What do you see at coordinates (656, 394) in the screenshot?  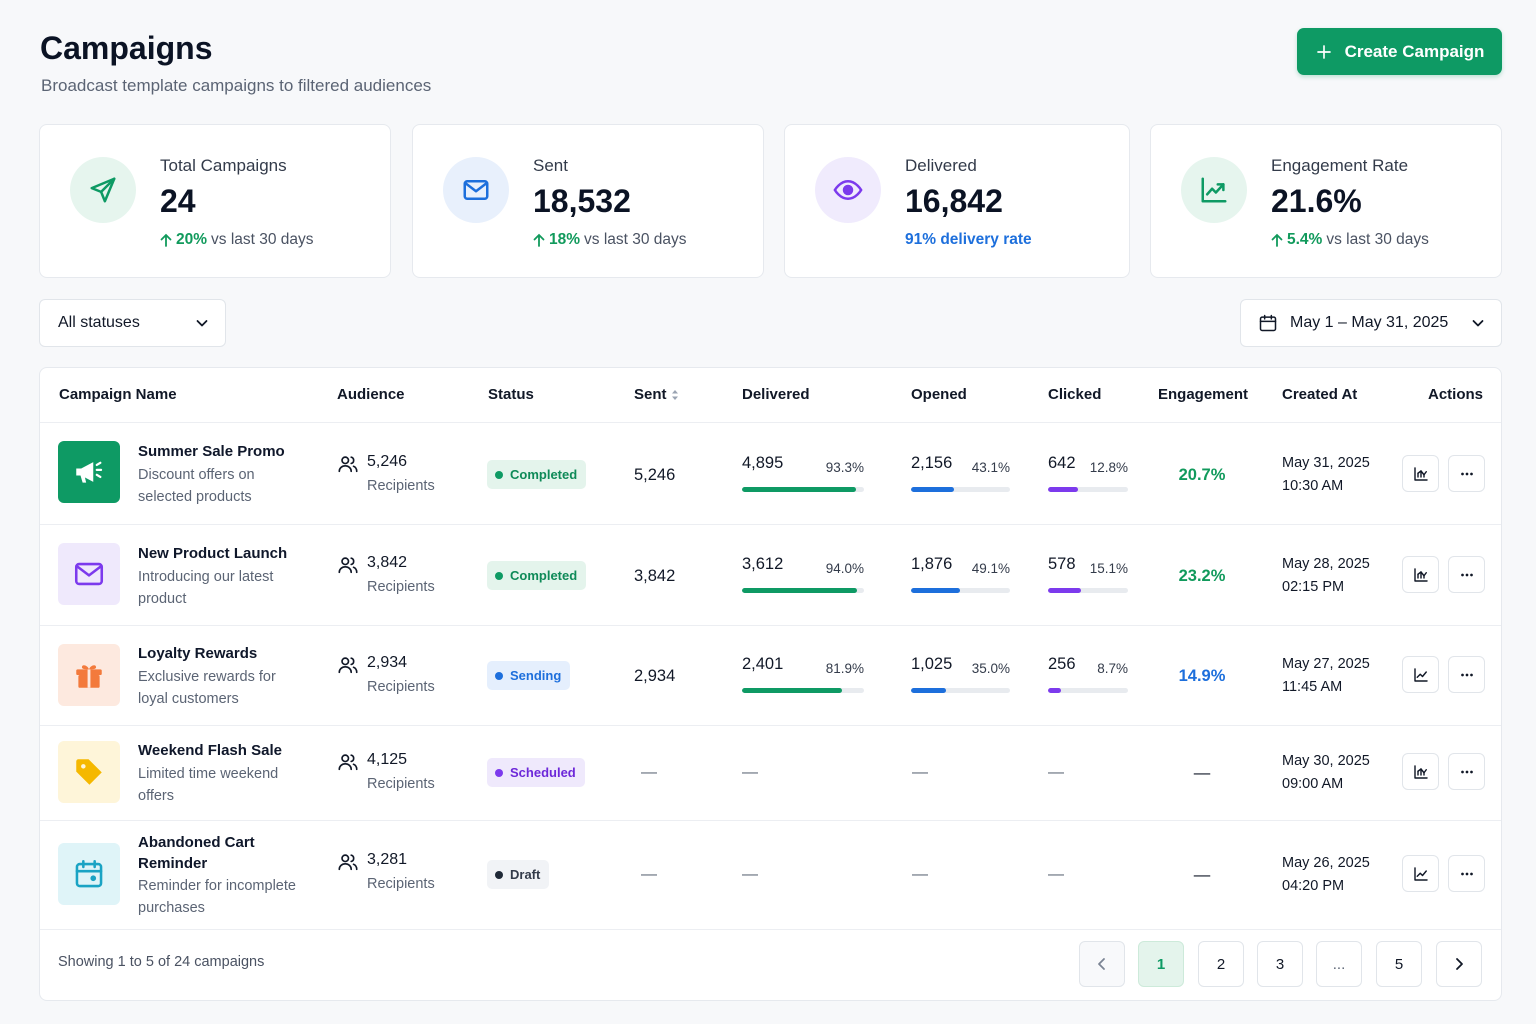 I see `column-header-sent: Sent` at bounding box center [656, 394].